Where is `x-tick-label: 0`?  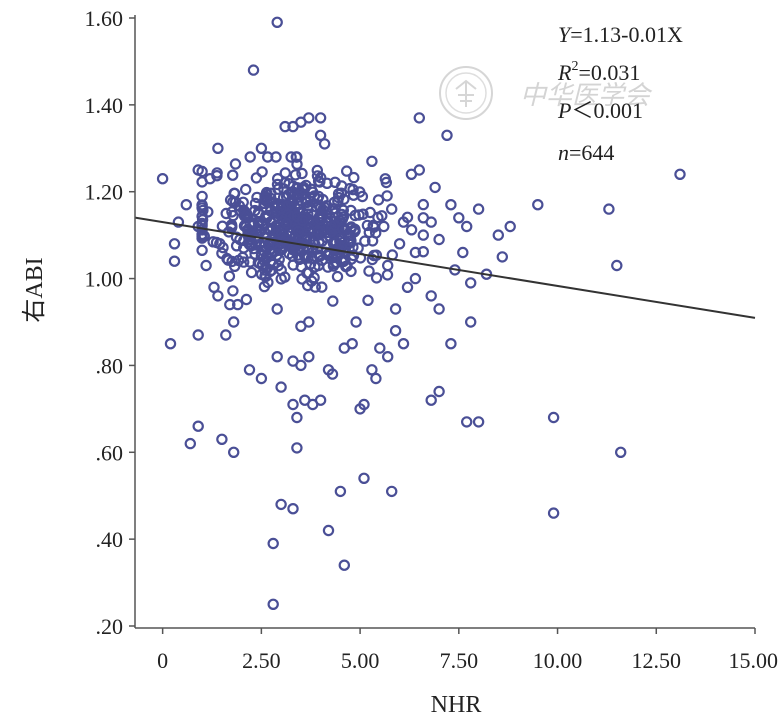
x-tick-label: 0 is located at coordinates (162, 660).